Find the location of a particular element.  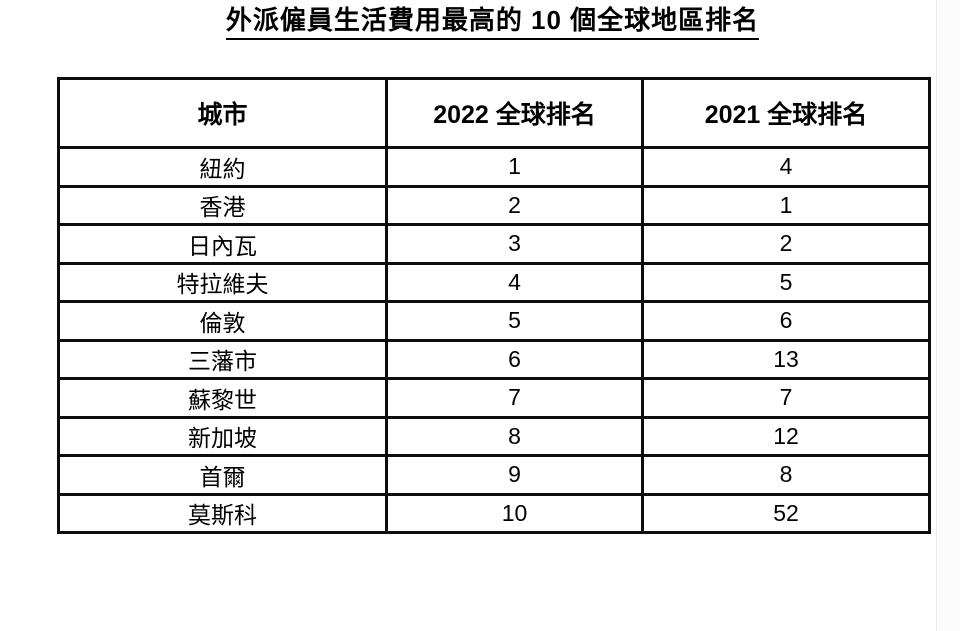

rank-2021-cell: 2 is located at coordinates (786, 244).